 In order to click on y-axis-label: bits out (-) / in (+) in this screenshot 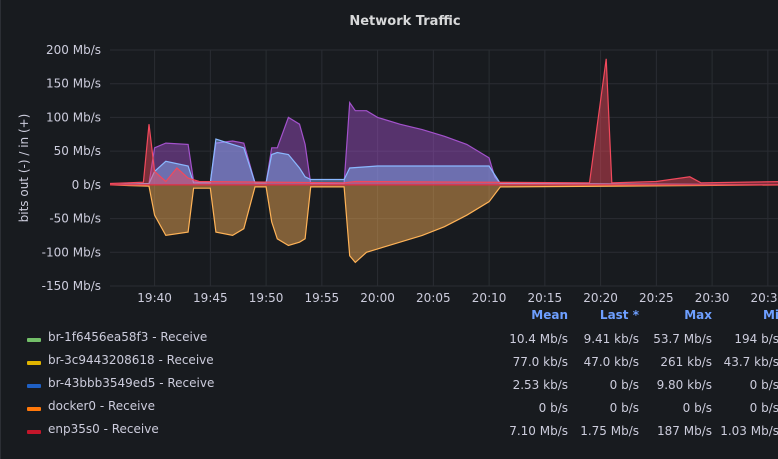, I will do `click(24, 168)`.